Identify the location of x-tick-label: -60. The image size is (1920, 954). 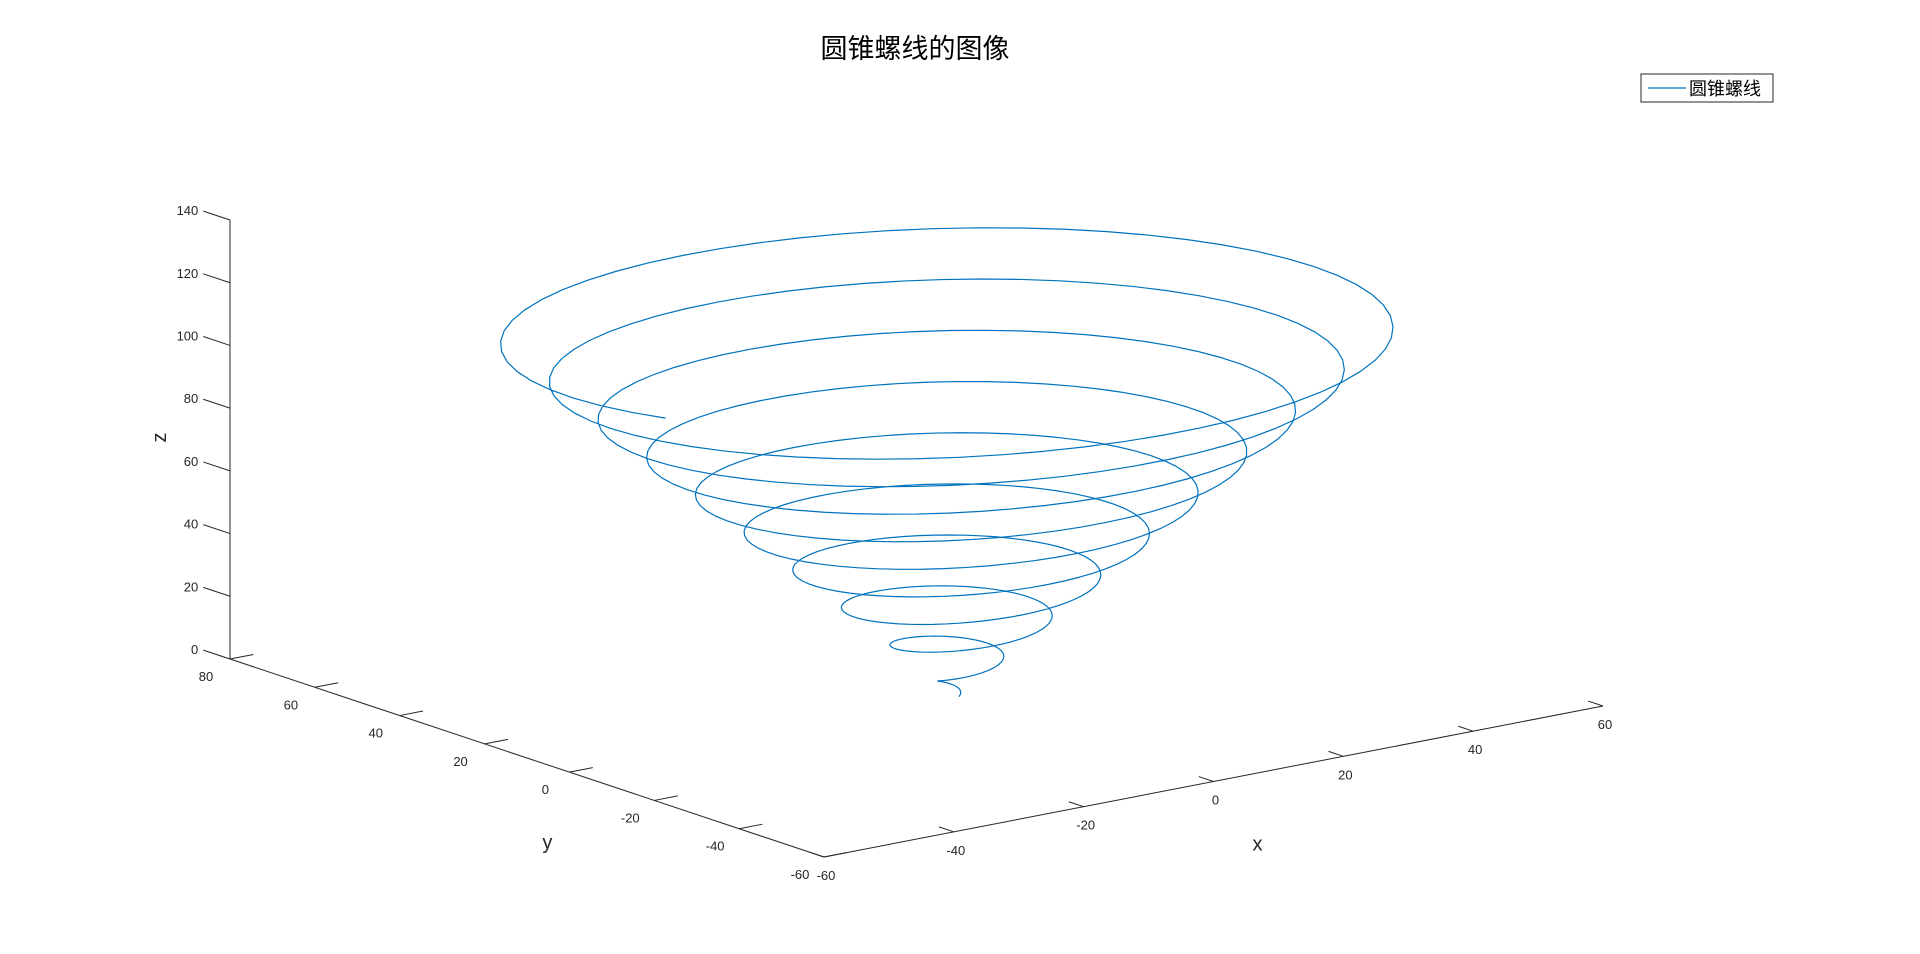
(826, 875).